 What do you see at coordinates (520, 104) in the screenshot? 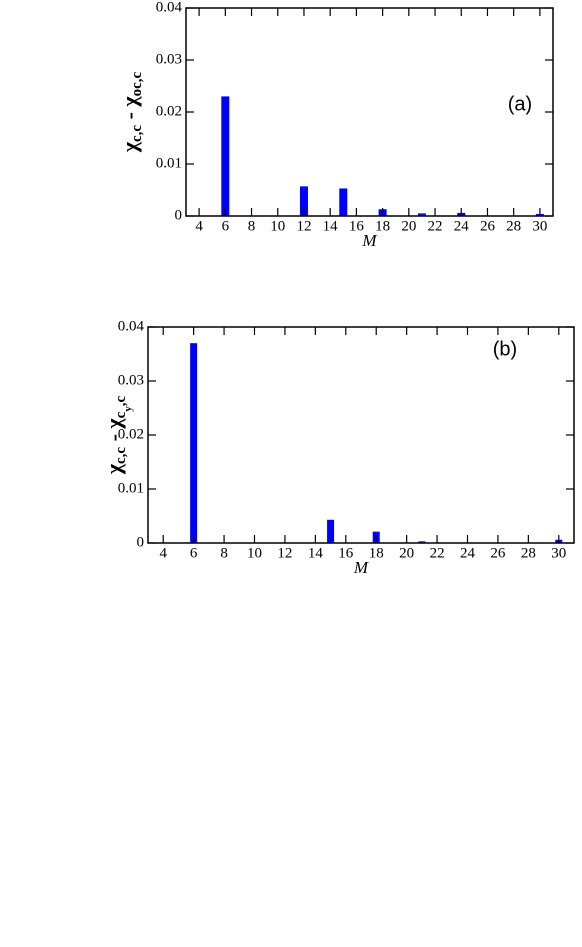
I see `annotation: (a)` at bounding box center [520, 104].